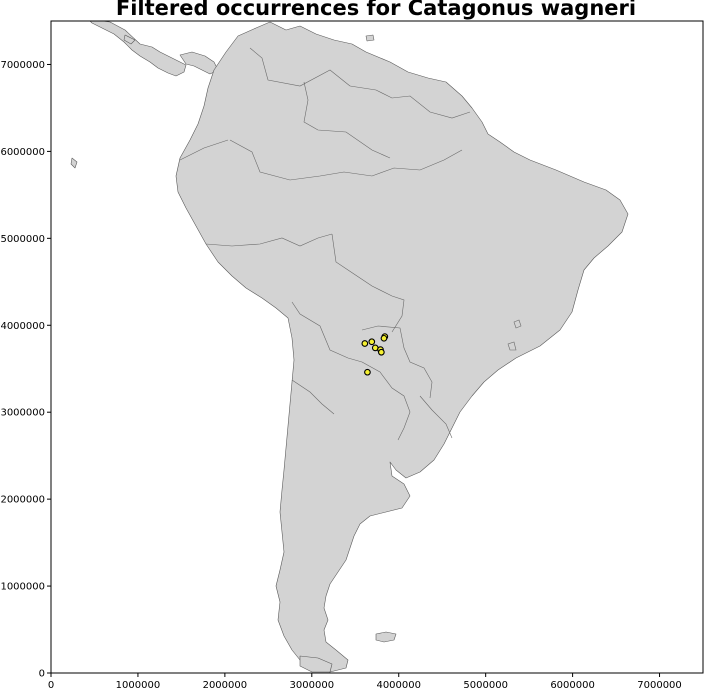 This screenshot has width=706, height=690. What do you see at coordinates (22, 587) in the screenshot?
I see `y-tick-label: 1000000` at bounding box center [22, 587].